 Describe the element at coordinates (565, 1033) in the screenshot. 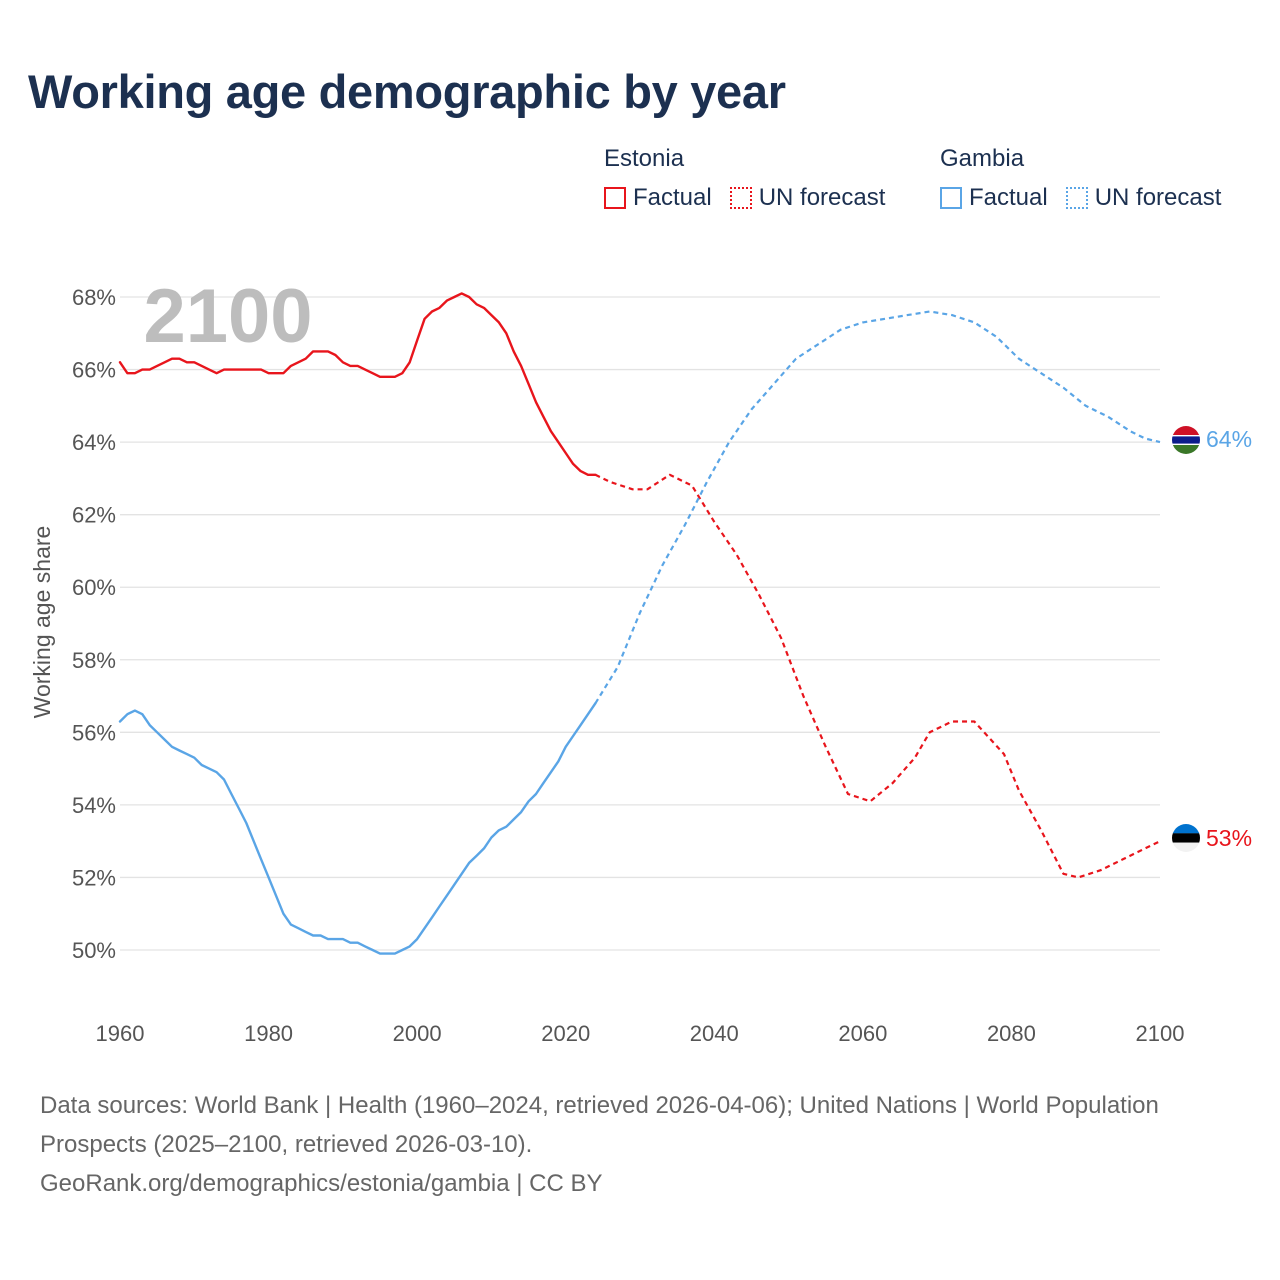

I see `x-tick-label: 2020` at that location.